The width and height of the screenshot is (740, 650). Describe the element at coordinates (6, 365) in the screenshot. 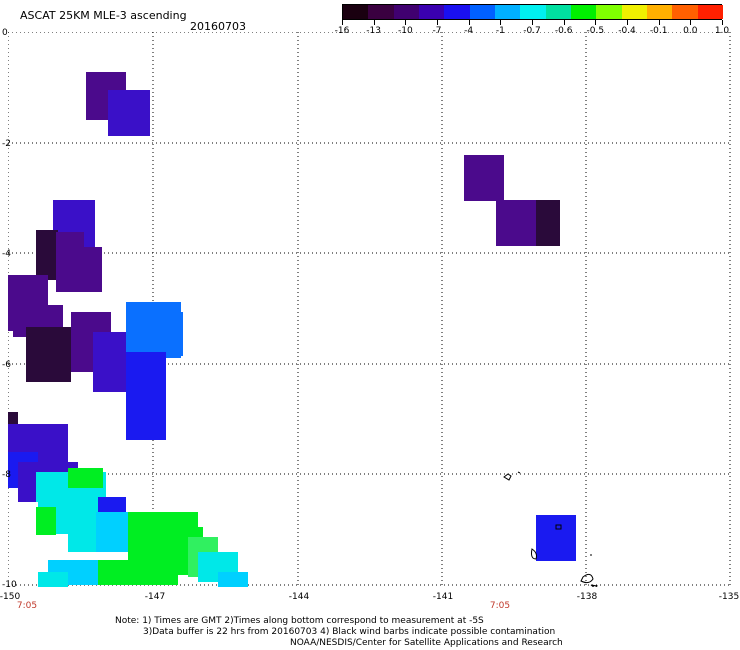

I see `y-label-3: -6` at that location.